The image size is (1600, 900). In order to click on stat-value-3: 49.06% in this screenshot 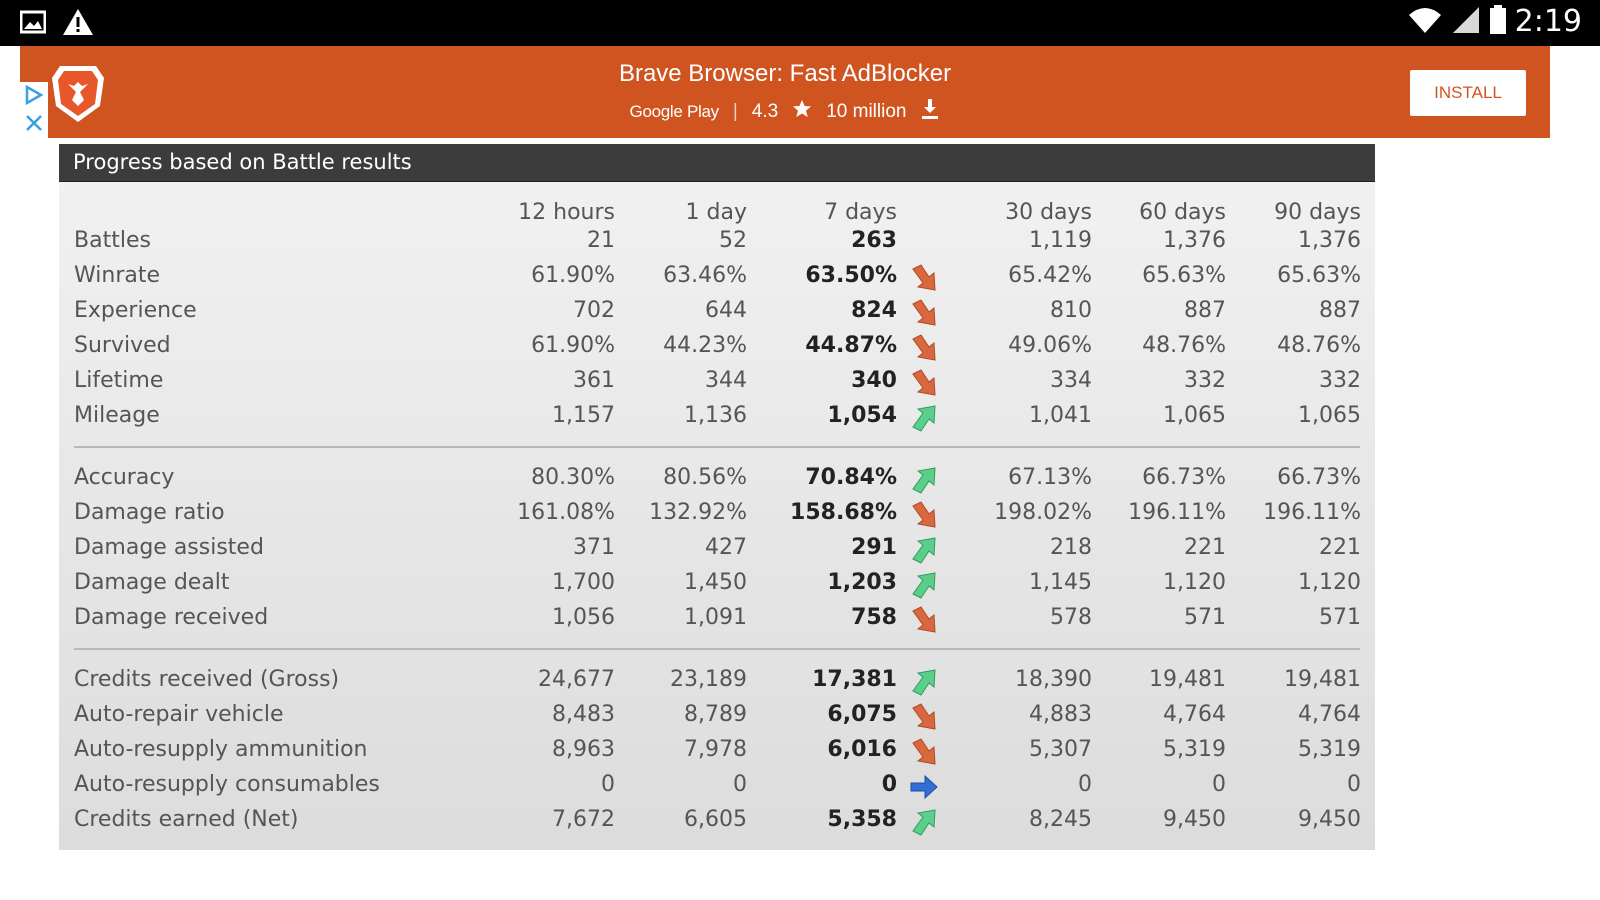, I will do `click(1050, 345)`.